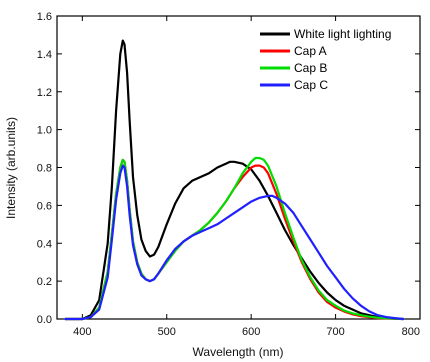 The width and height of the screenshot is (430, 362). What do you see at coordinates (310, 68) in the screenshot?
I see `legend-label-cap-b: Cap B` at bounding box center [310, 68].